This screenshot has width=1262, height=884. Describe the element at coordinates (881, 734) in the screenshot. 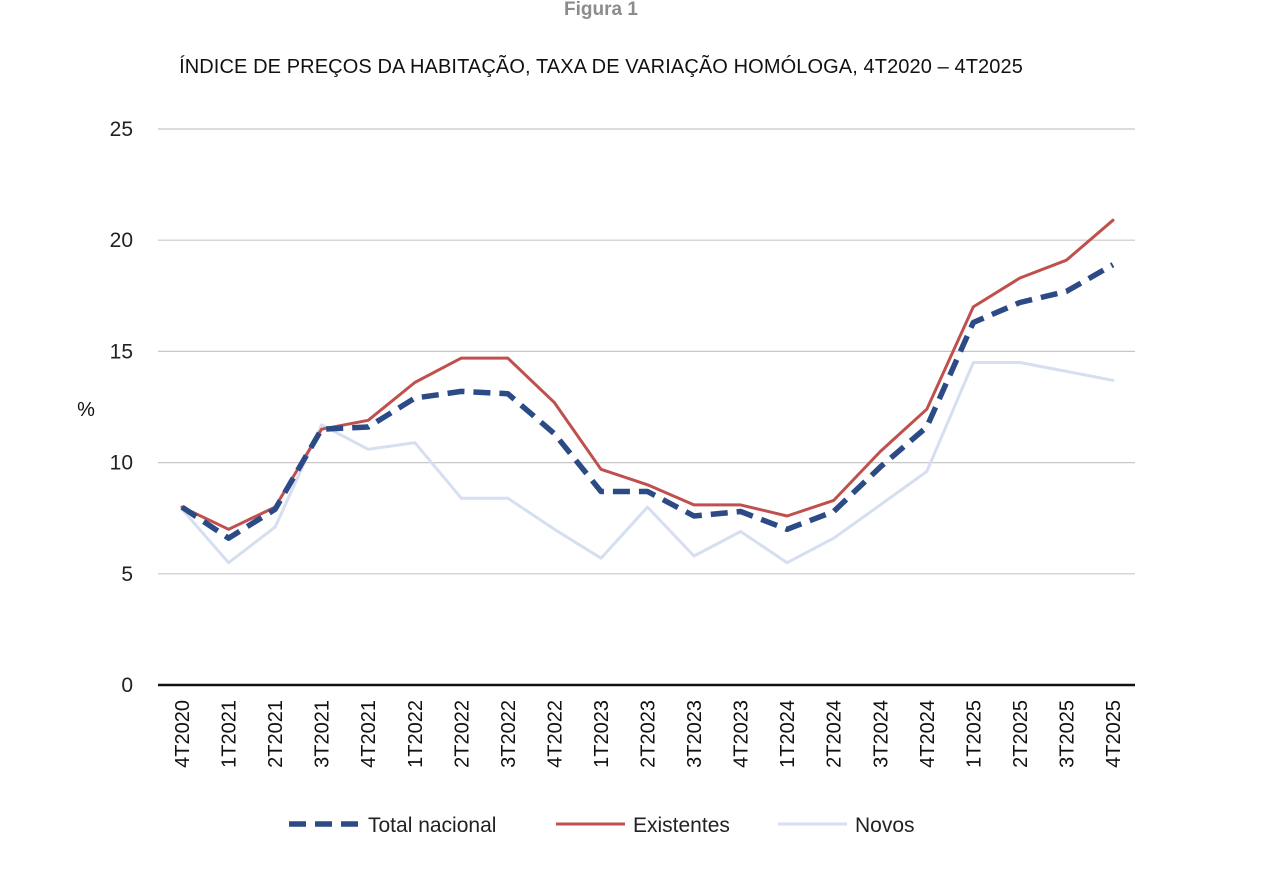

I see `x-tick-label: 3T2024` at that location.